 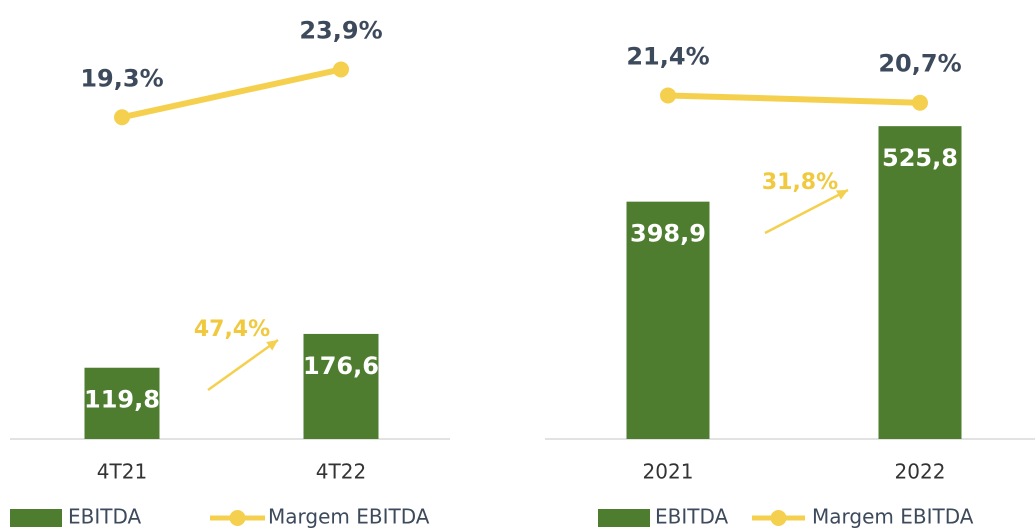 What do you see at coordinates (122, 472) in the screenshot?
I see `x-tick-label: 4T21` at bounding box center [122, 472].